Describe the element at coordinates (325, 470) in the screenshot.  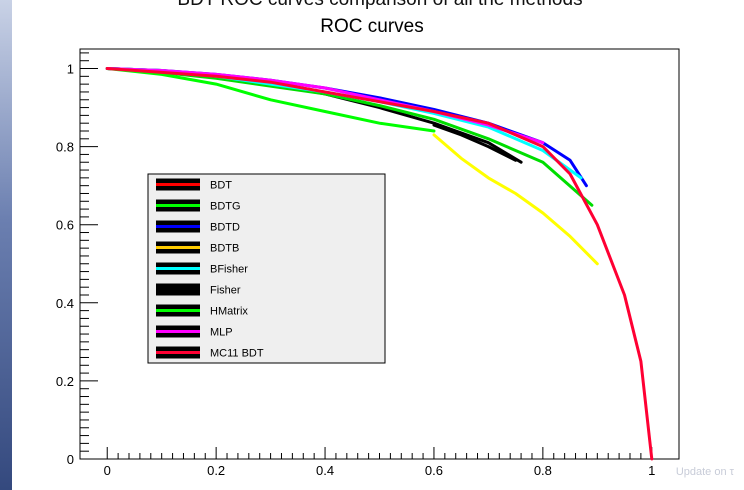
I see `x-tick-label: 0.4` at that location.